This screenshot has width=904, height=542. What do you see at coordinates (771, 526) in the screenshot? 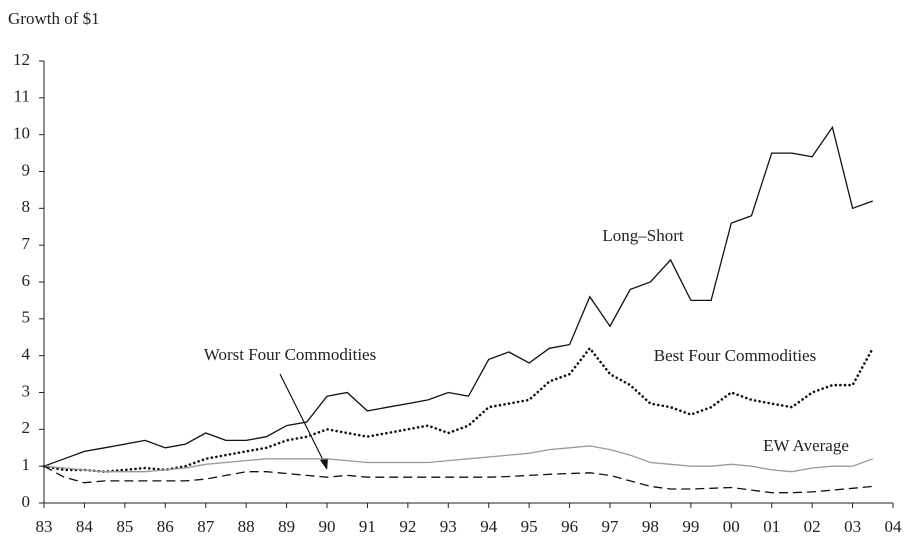
I see `x-tick-label: 01` at bounding box center [771, 526].